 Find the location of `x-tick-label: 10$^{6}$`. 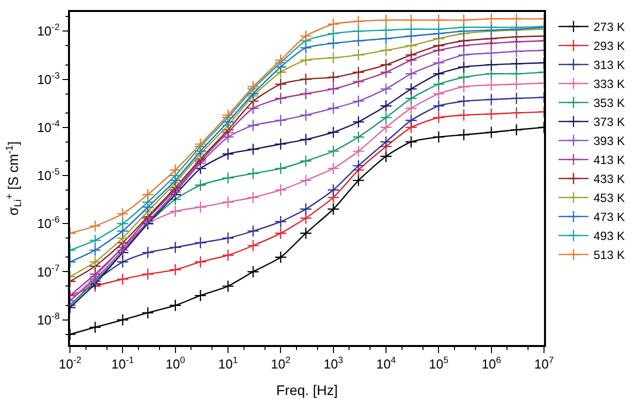

x-tick-label: 10$^{6}$ is located at coordinates (492, 363).